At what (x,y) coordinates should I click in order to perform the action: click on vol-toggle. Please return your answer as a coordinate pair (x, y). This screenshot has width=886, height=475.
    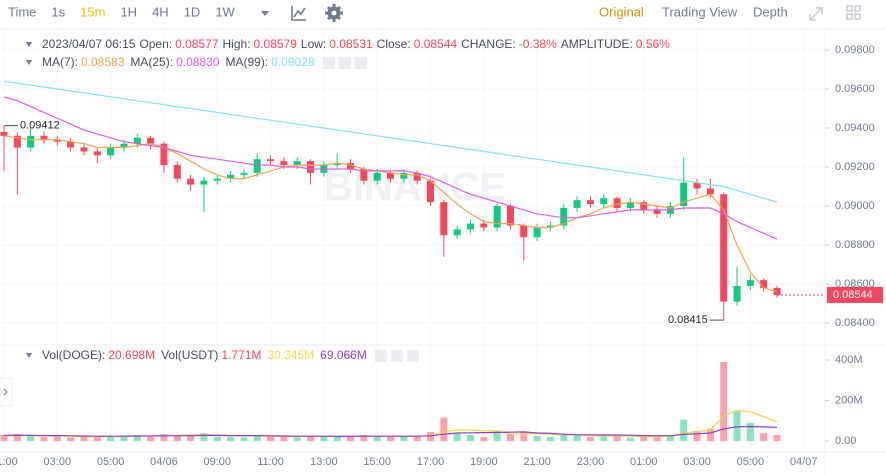
    Looking at the image, I should click on (29, 355).